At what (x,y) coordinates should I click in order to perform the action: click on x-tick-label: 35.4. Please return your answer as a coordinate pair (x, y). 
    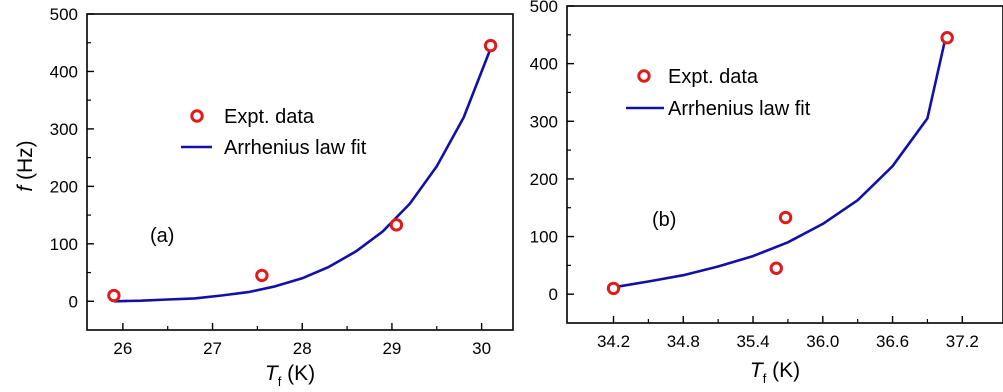
    Looking at the image, I should click on (752, 341).